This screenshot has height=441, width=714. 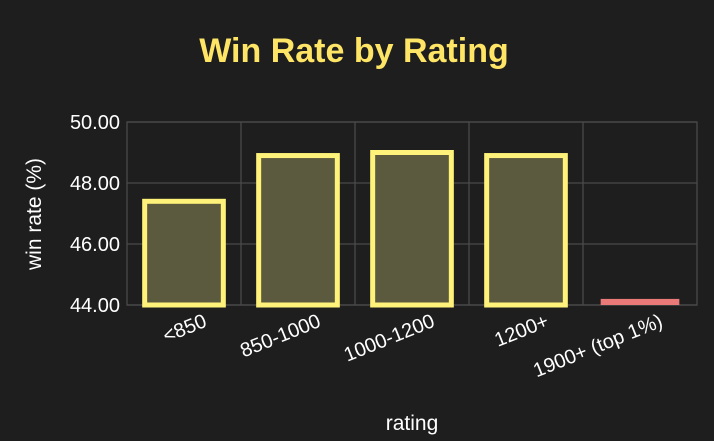 What do you see at coordinates (354, 51) in the screenshot?
I see `chart-title: Win Rate by Rating` at bounding box center [354, 51].